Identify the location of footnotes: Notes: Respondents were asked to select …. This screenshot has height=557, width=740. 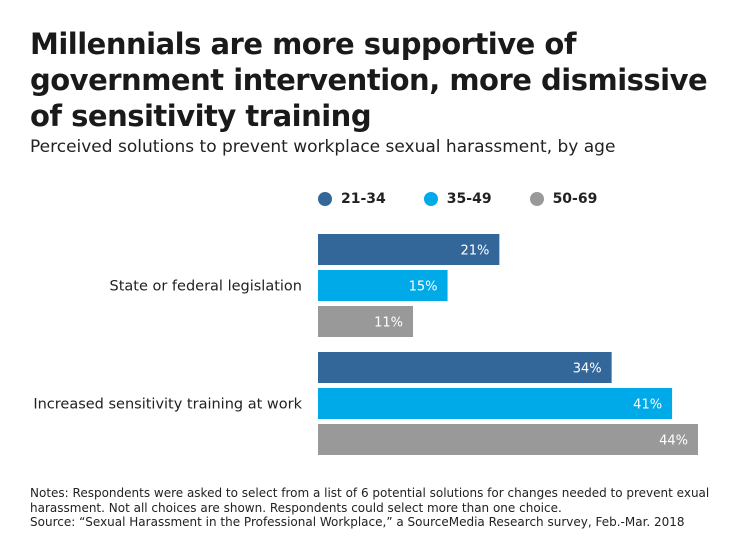
(375, 508).